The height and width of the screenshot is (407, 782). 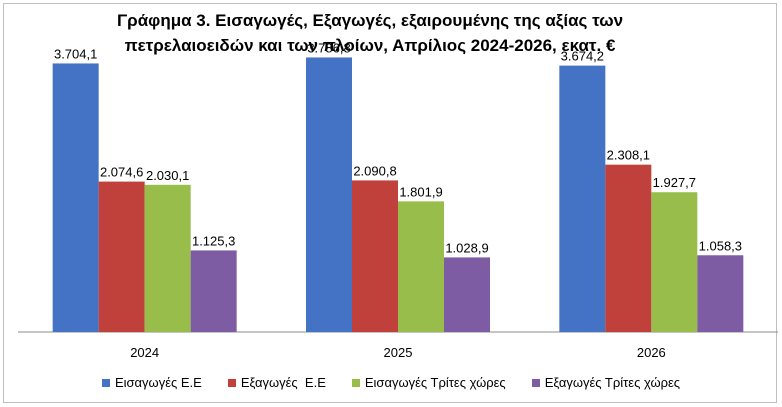 What do you see at coordinates (435, 382) in the screenshot?
I see `legend-label-3: Εισαγωγές Τρίτες χώρες` at bounding box center [435, 382].